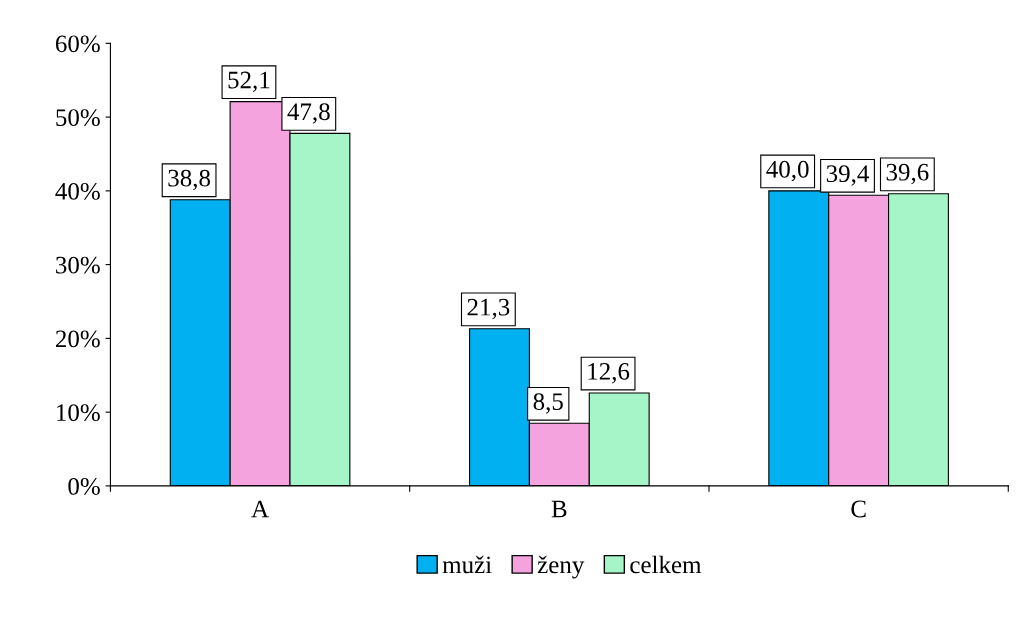 The height and width of the screenshot is (619, 1032). Describe the element at coordinates (561, 567) in the screenshot. I see `legend-label: ženy` at that location.